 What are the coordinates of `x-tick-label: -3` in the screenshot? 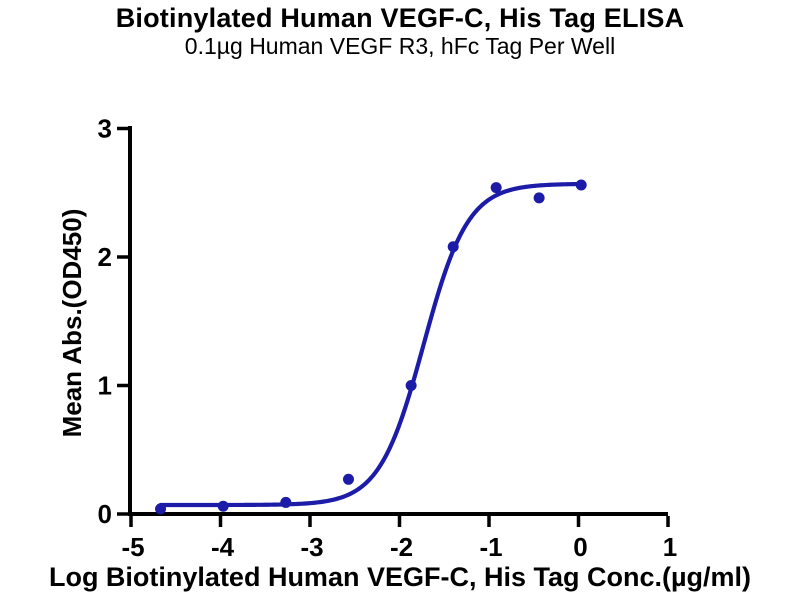 It's located at (311, 547).